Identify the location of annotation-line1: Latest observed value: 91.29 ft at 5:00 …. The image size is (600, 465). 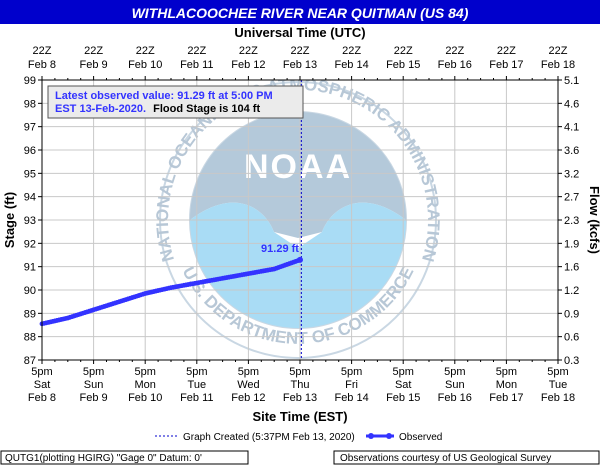
(164, 96).